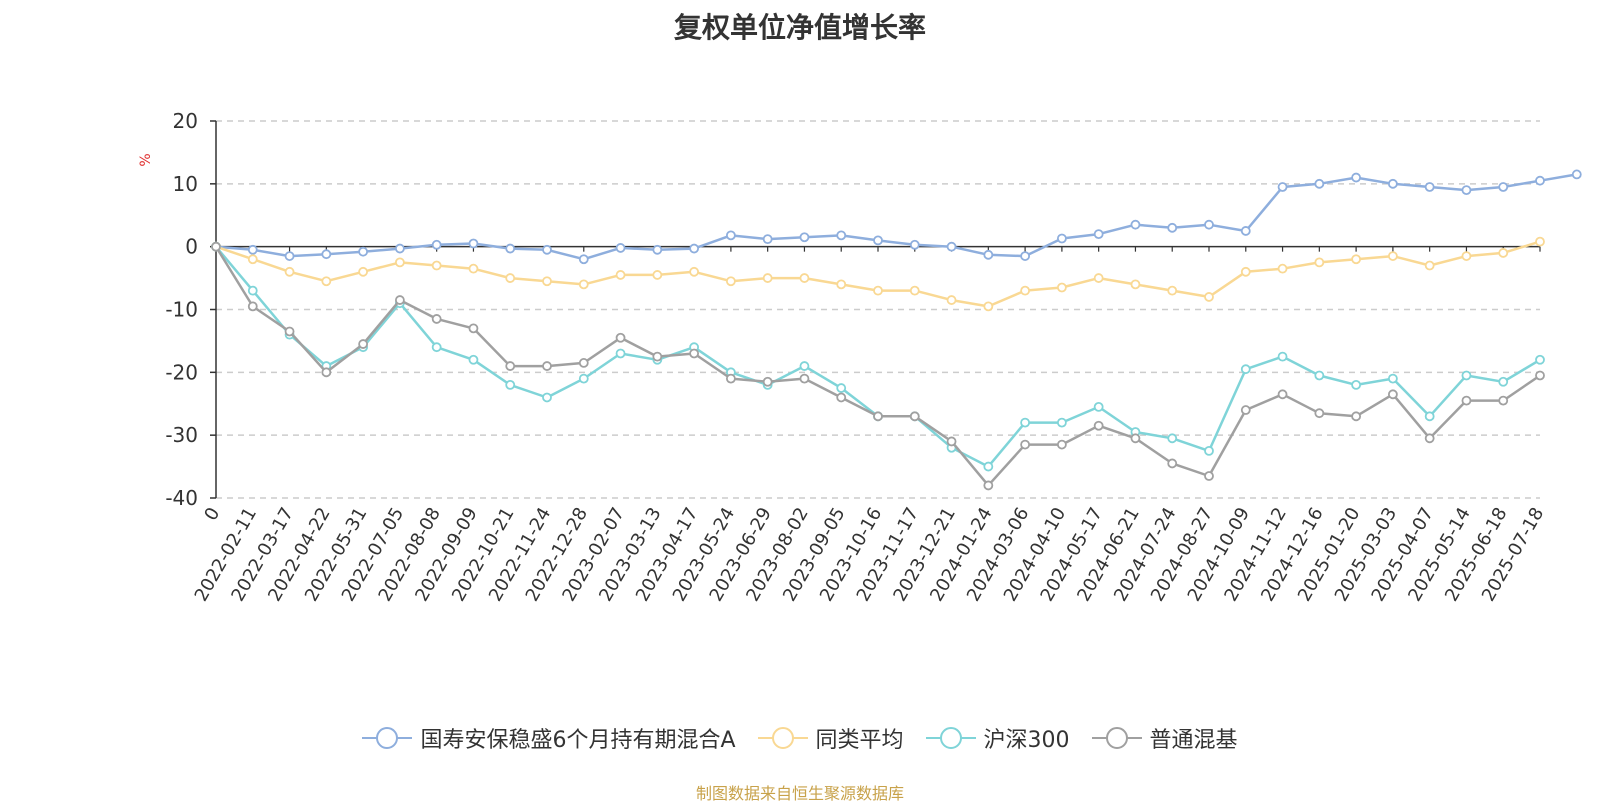 This screenshot has width=1600, height=804. Describe the element at coordinates (830, 738) in the screenshot. I see `legend-item-category-average: 同类平均` at that location.